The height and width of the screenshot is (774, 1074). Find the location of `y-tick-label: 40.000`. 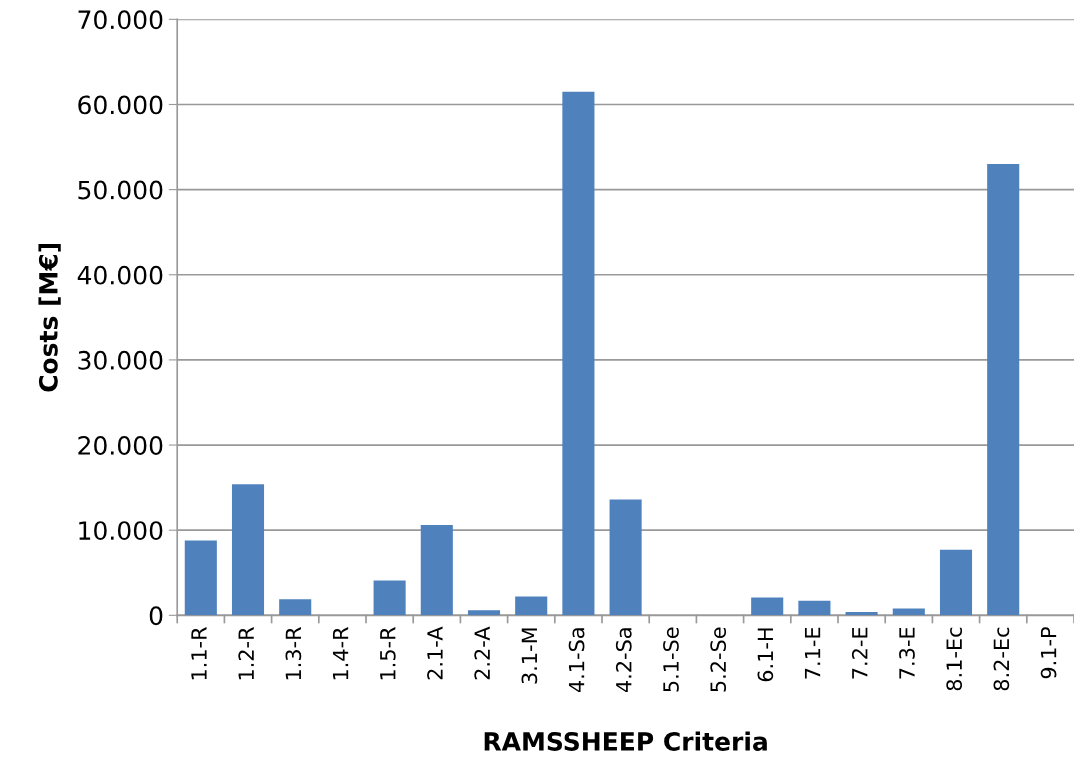

y-tick-label: 40.000 is located at coordinates (120, 275).